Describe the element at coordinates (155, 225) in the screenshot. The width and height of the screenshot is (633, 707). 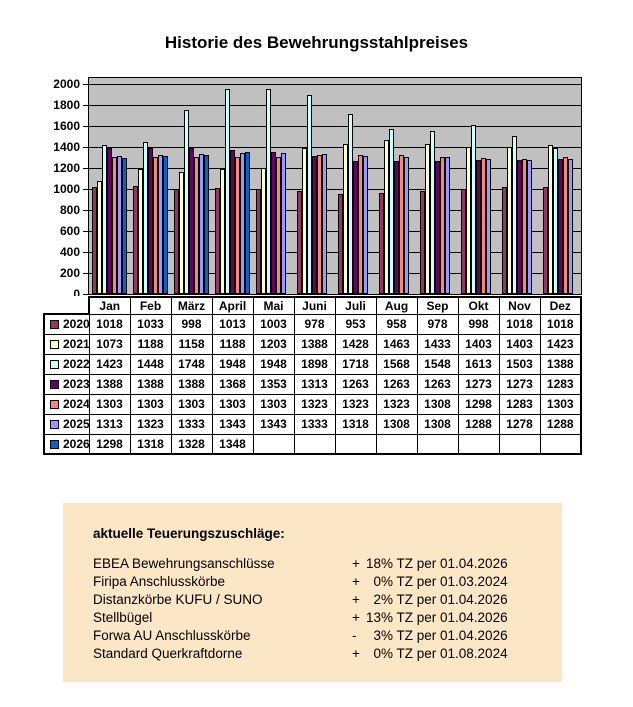
I see `bar-2024-Feb` at that location.